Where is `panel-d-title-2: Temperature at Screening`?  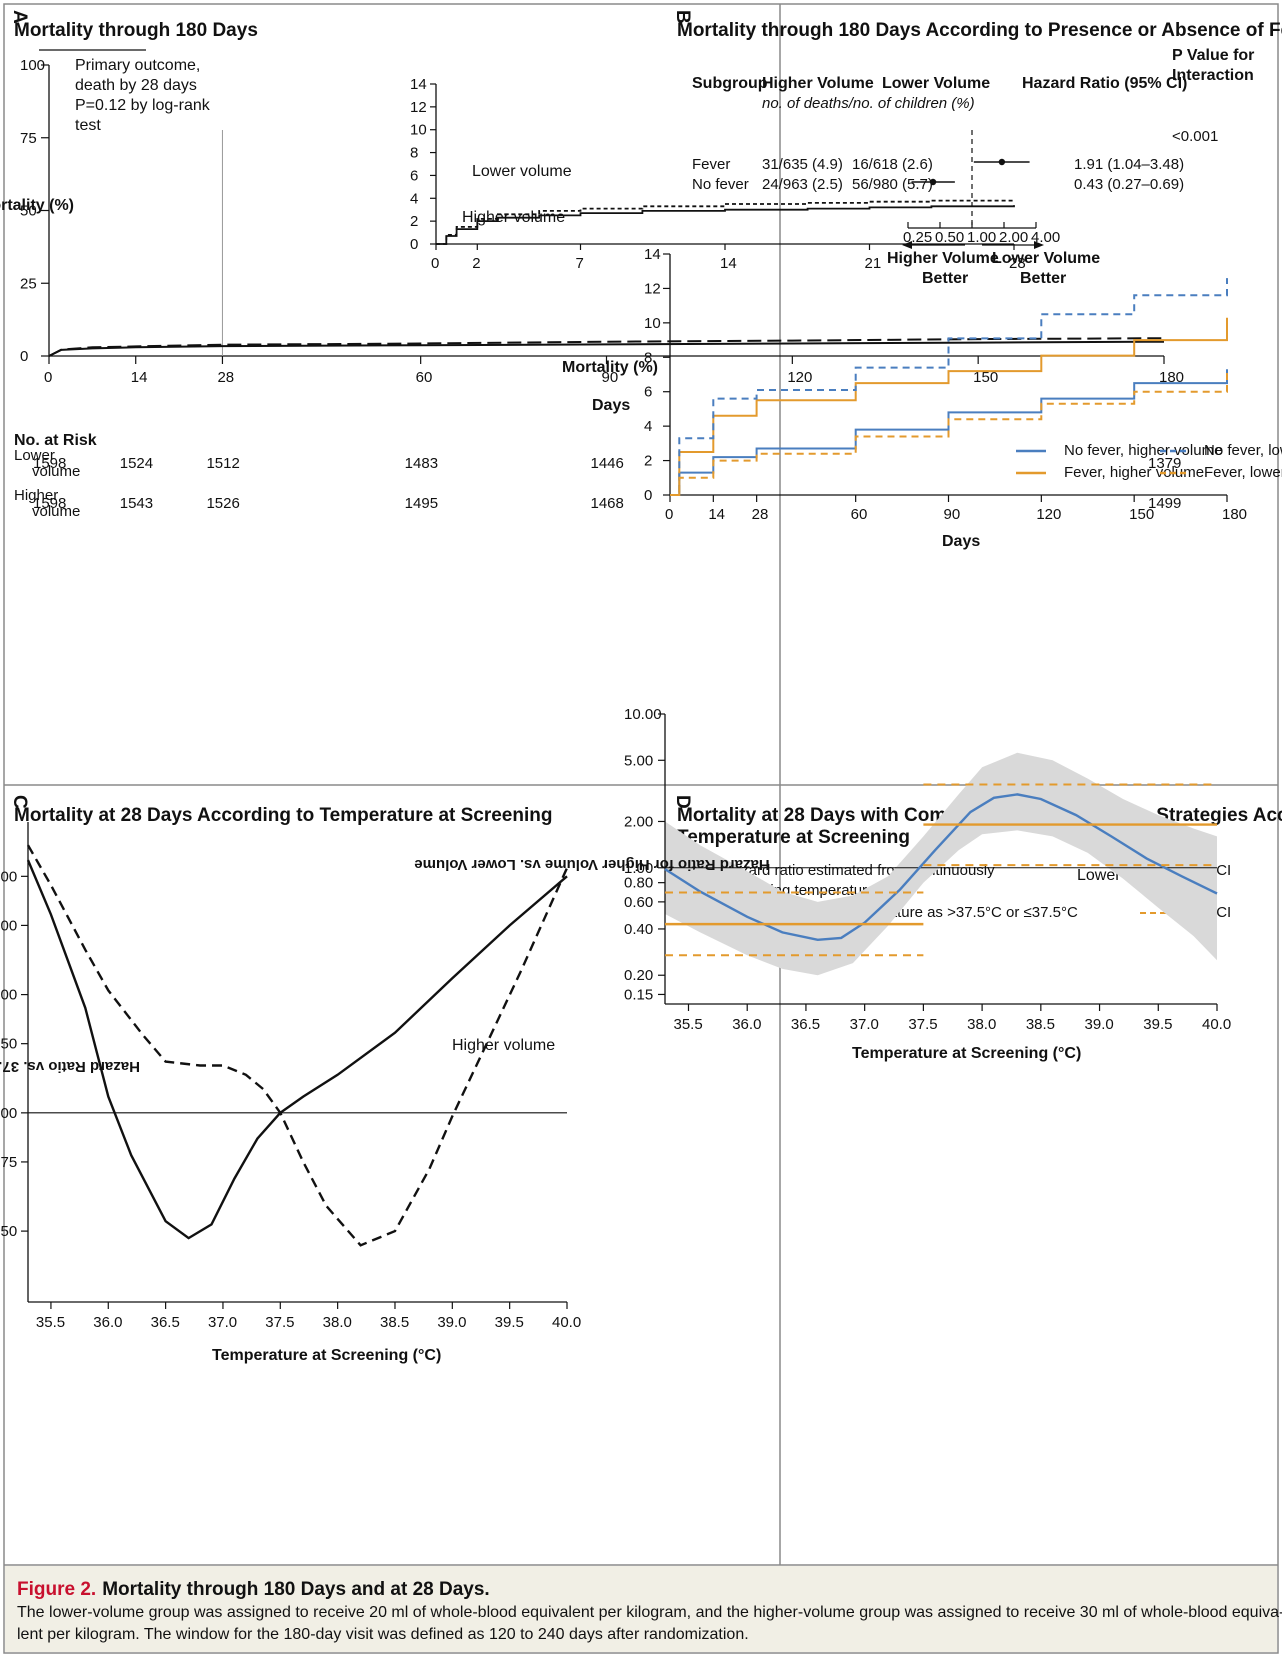 panel-d-title-2: Temperature at Screening is located at coordinates (793, 837).